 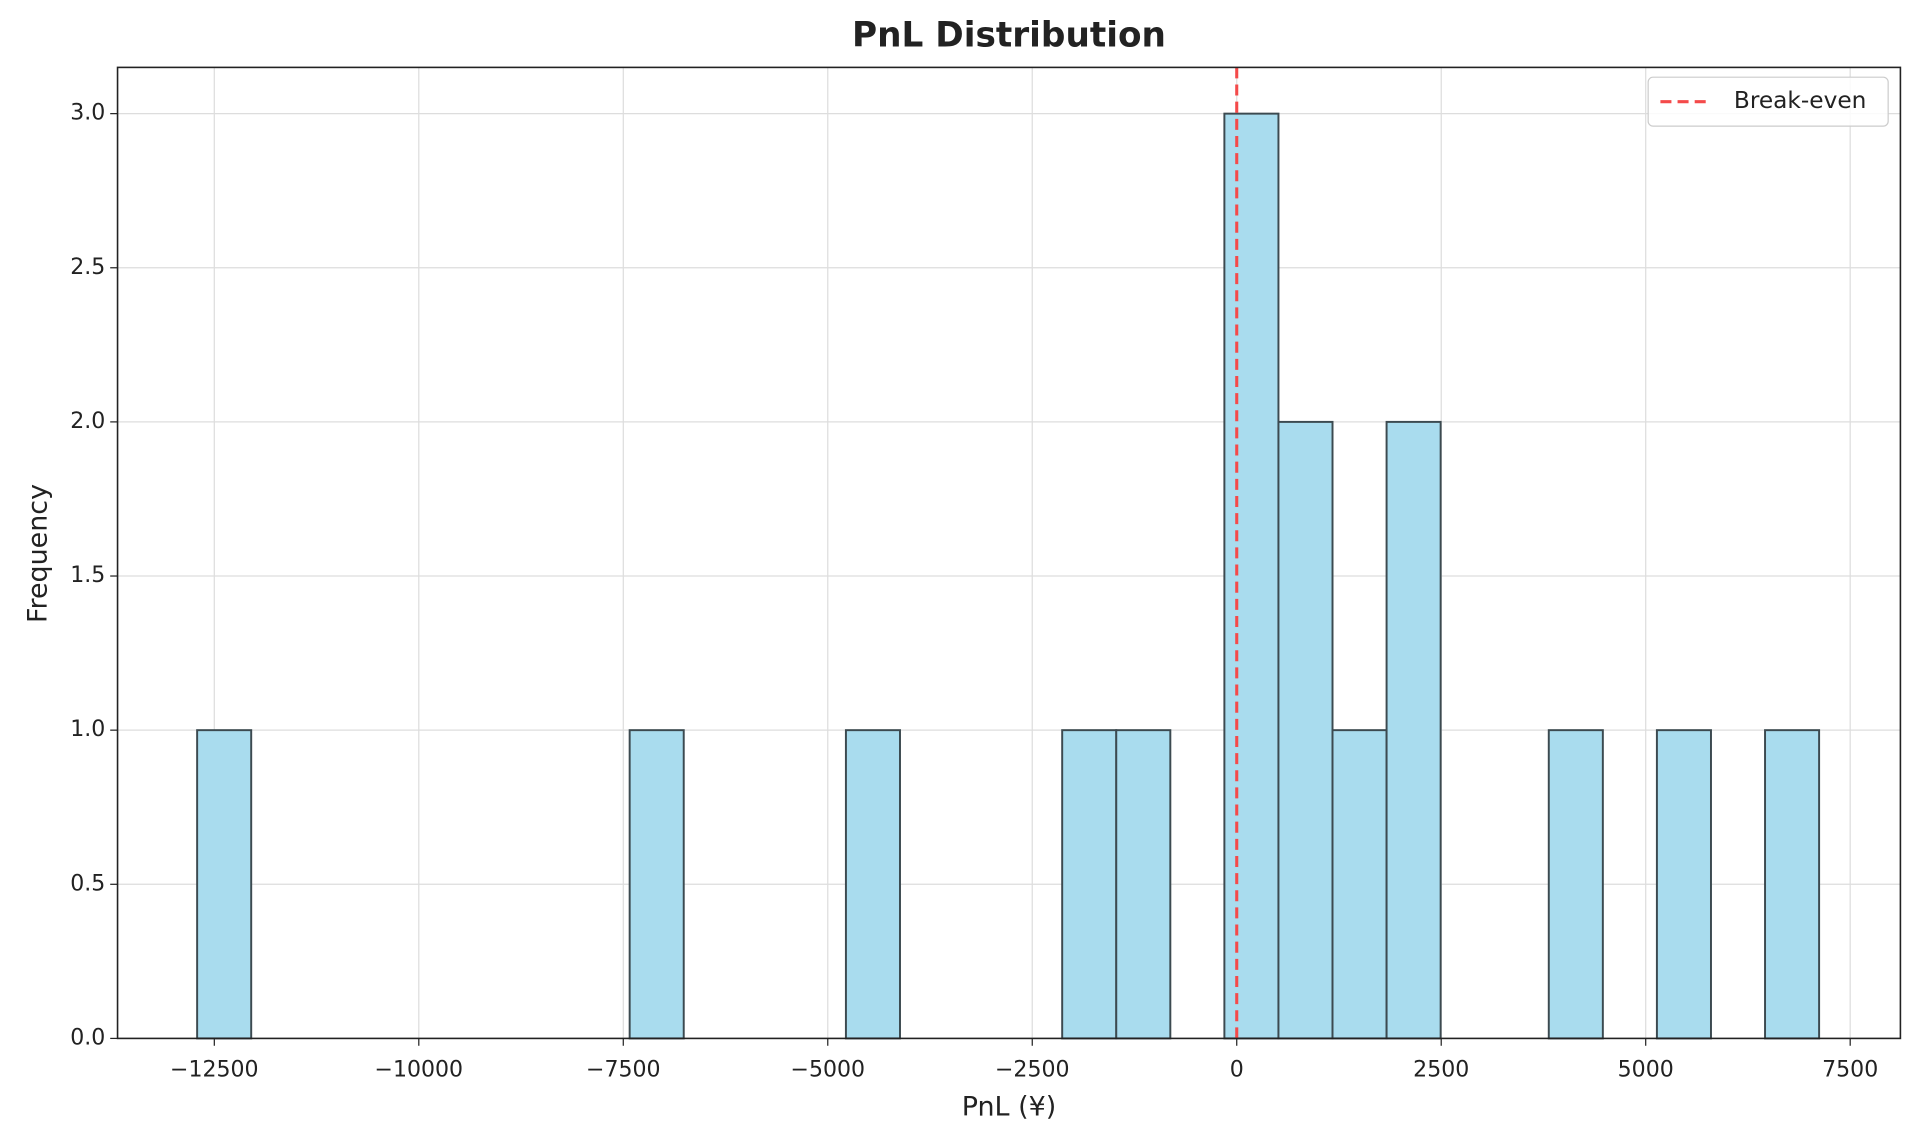 What do you see at coordinates (623, 1069) in the screenshot?
I see `x-tick-label: −7500` at bounding box center [623, 1069].